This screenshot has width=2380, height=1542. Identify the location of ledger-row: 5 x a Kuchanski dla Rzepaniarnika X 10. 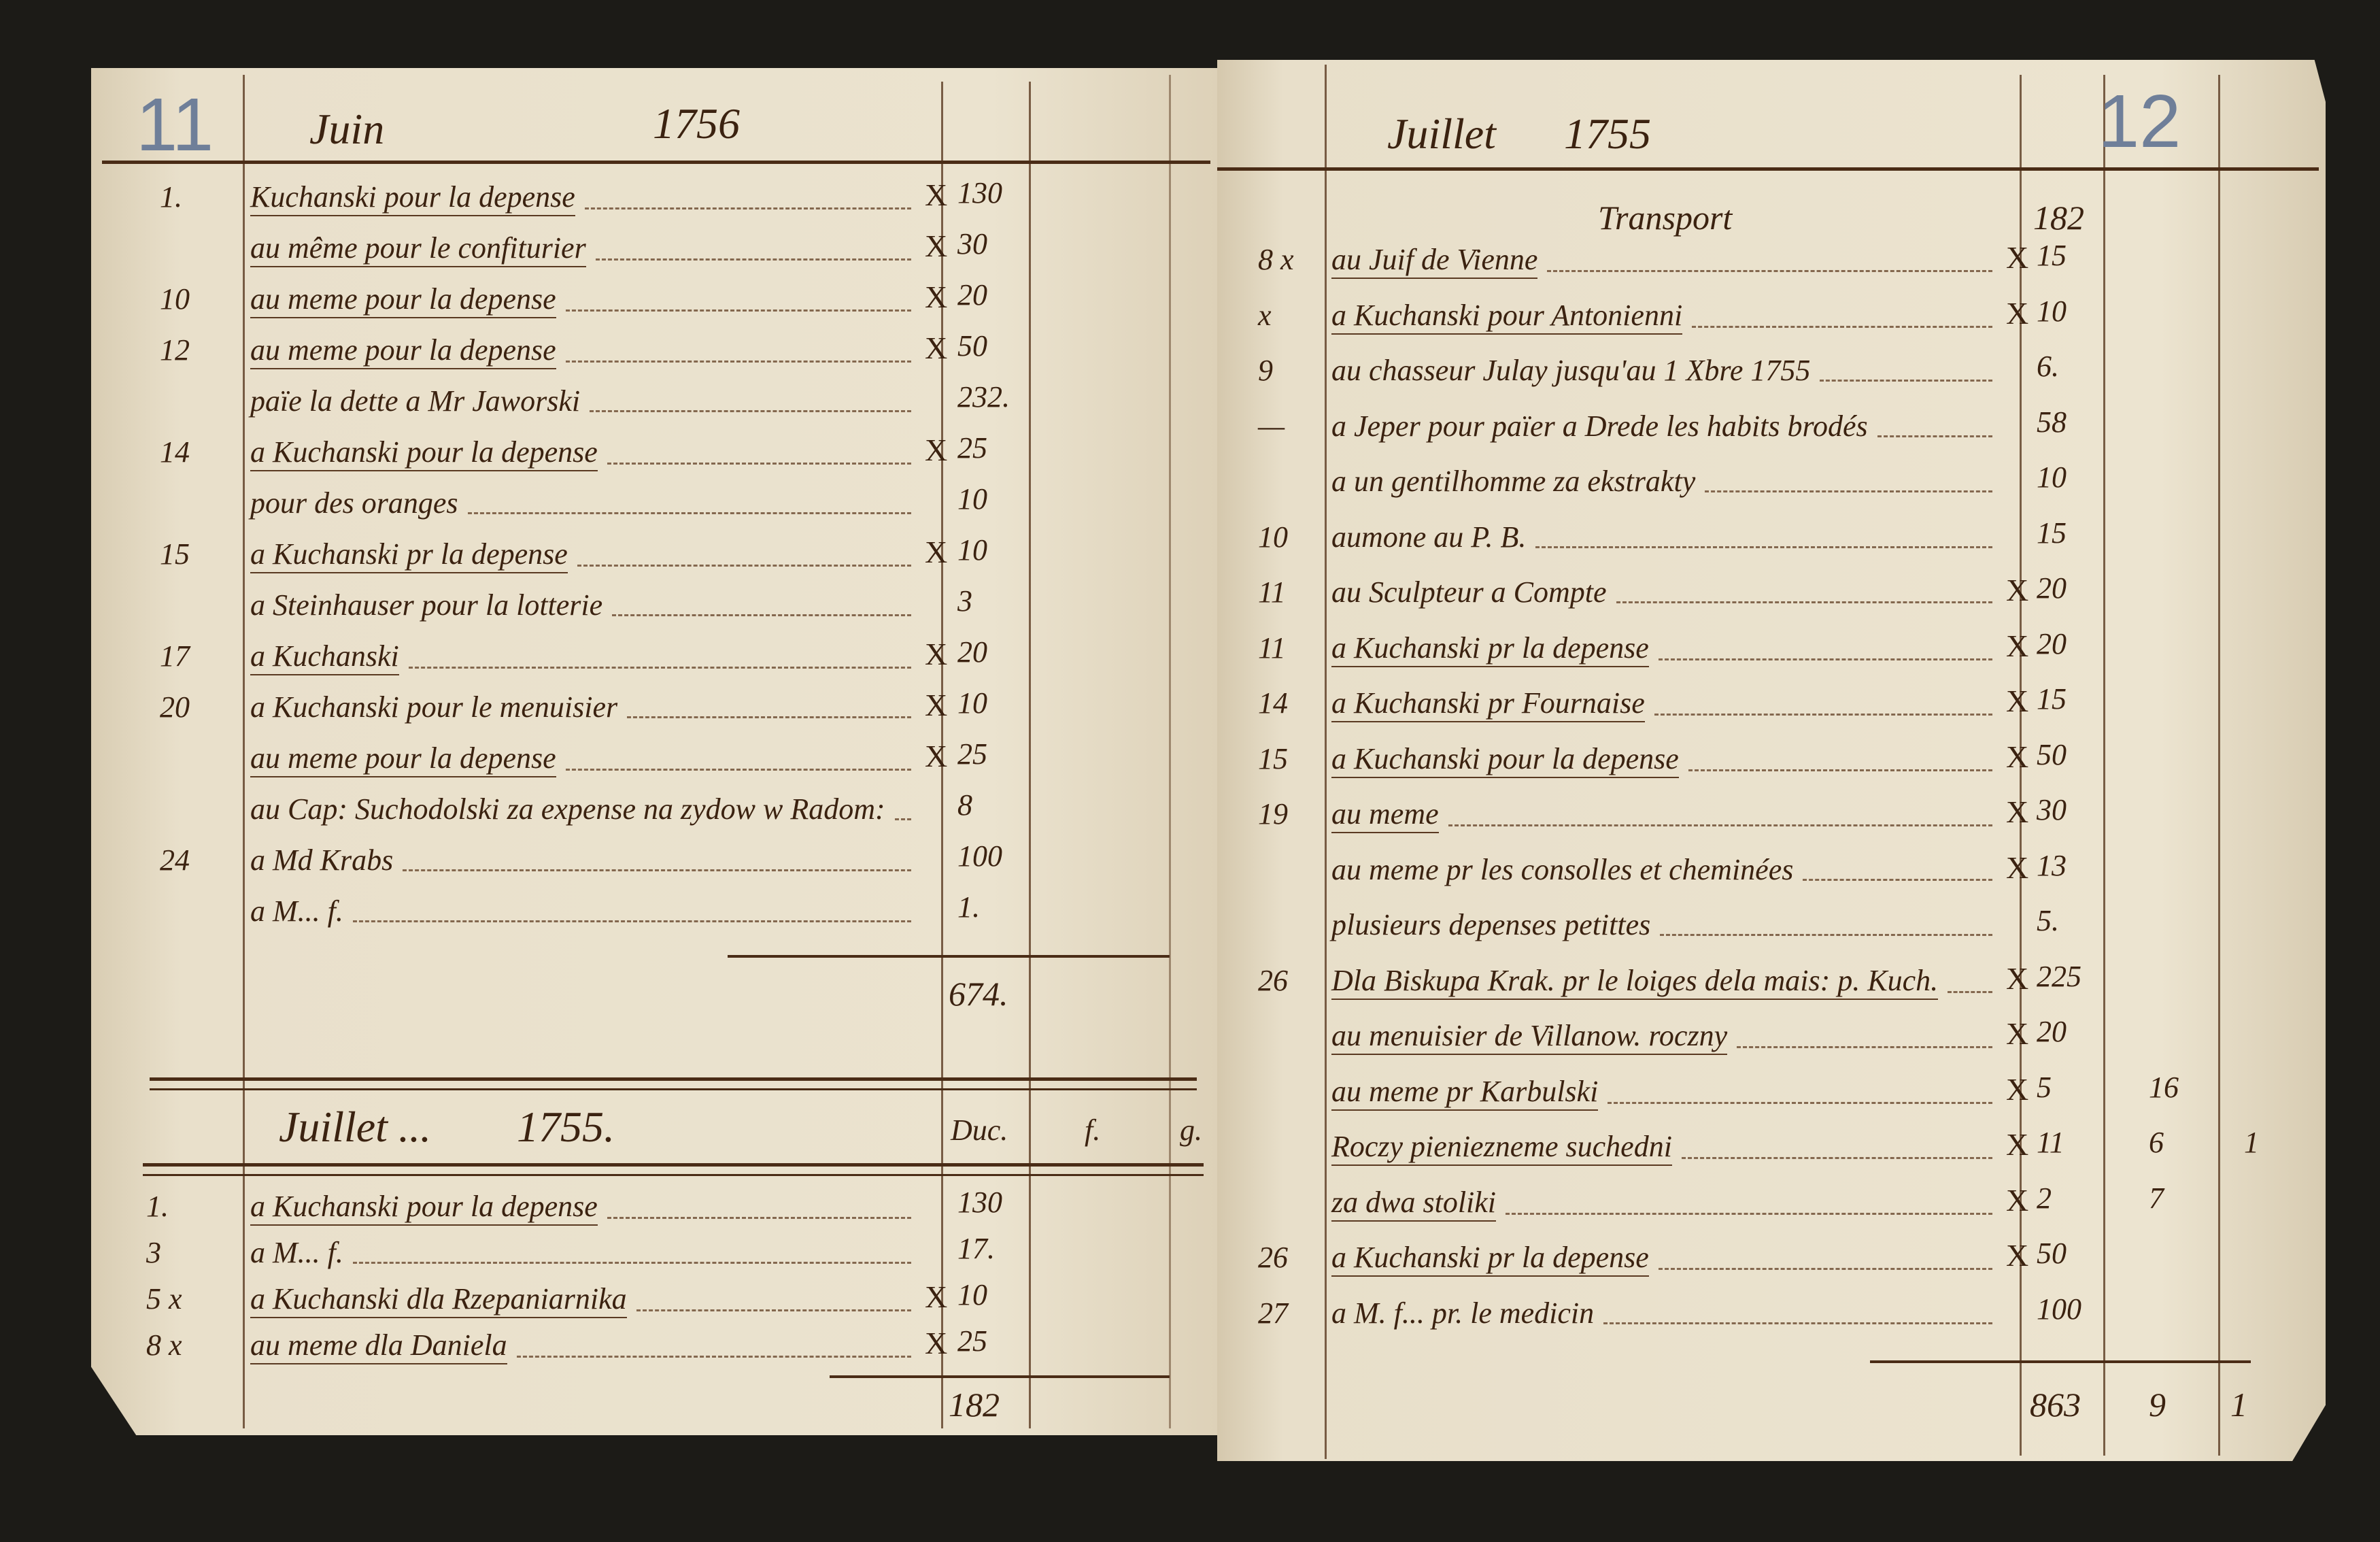
(1190, 1303).